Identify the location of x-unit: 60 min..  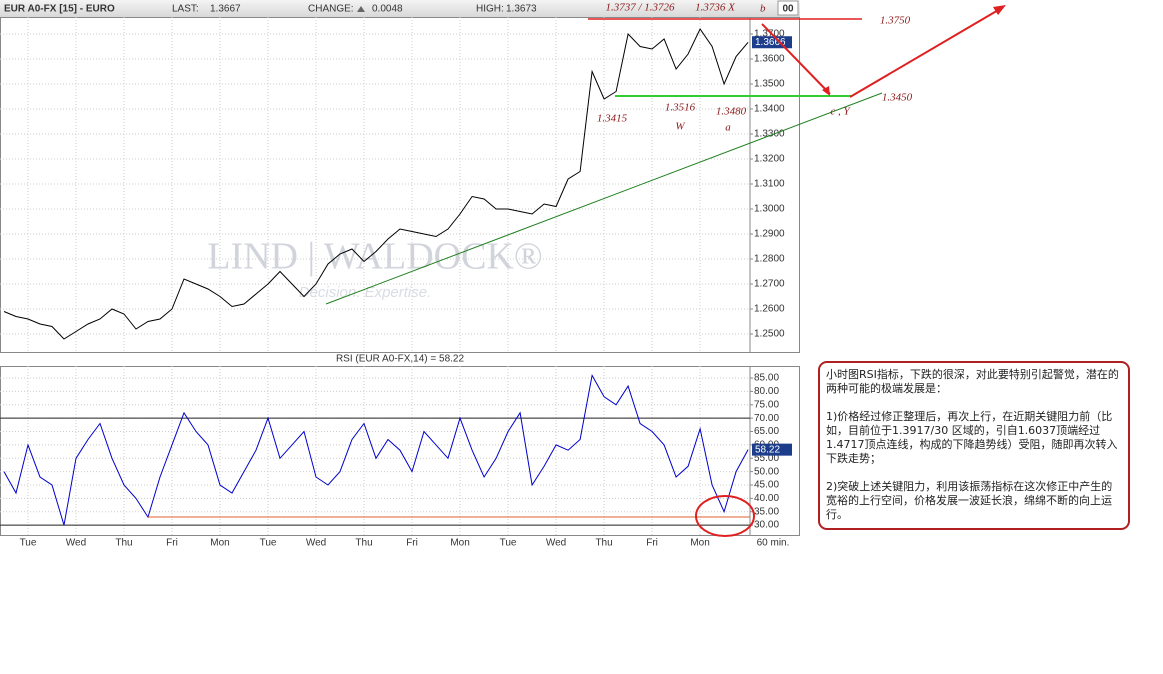
(773, 543).